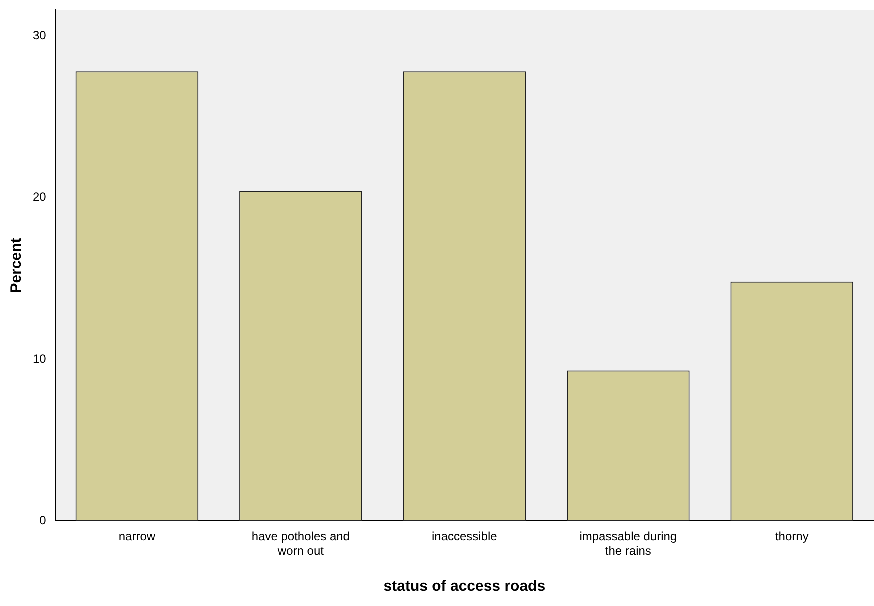 This screenshot has width=874, height=606. Describe the element at coordinates (39, 35) in the screenshot. I see `y-tick-label: 30` at that location.